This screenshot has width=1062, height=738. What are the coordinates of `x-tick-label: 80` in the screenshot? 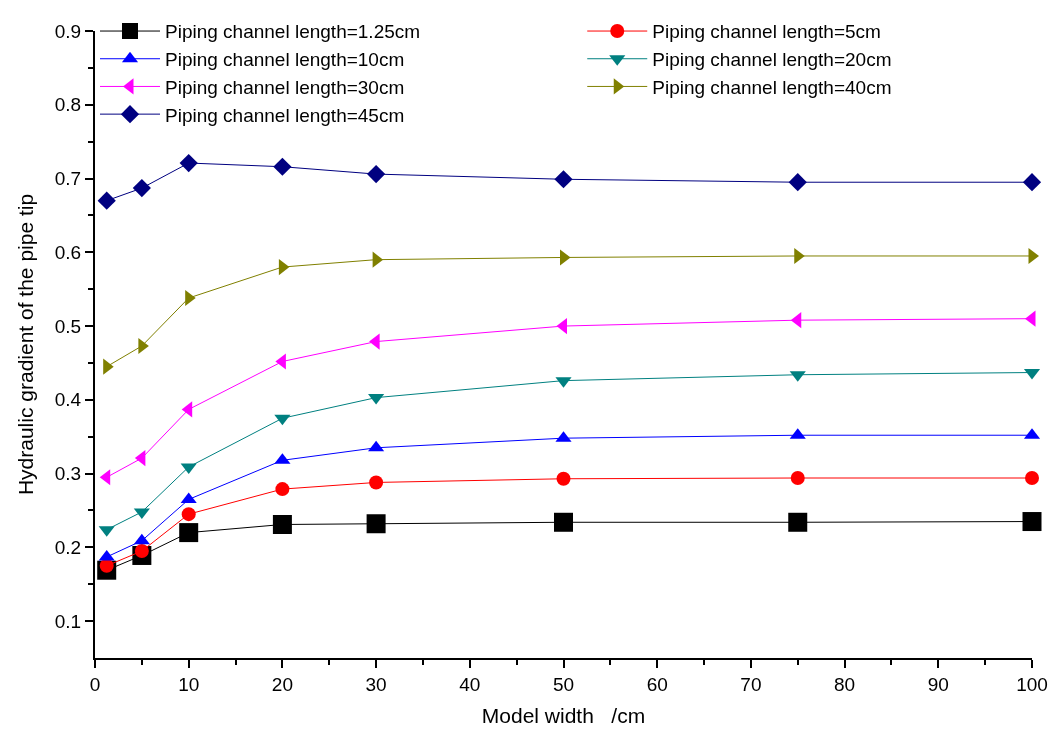 It's located at (845, 684).